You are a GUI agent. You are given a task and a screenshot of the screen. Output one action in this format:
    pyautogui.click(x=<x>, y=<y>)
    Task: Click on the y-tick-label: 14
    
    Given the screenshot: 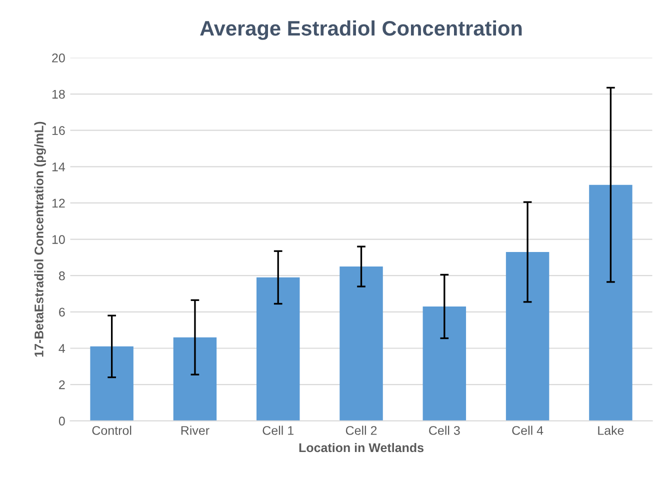 What is the action you would take?
    pyautogui.click(x=59, y=167)
    